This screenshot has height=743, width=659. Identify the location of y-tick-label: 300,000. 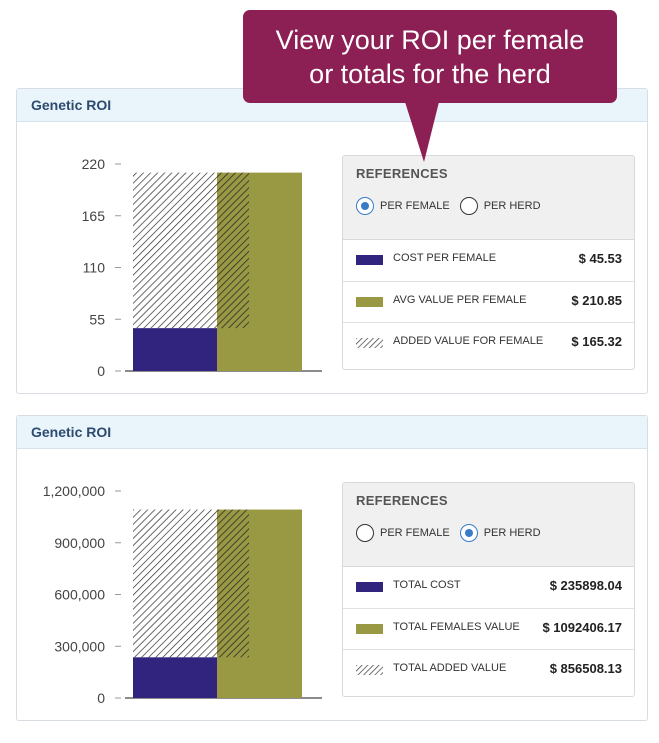
(79, 646).